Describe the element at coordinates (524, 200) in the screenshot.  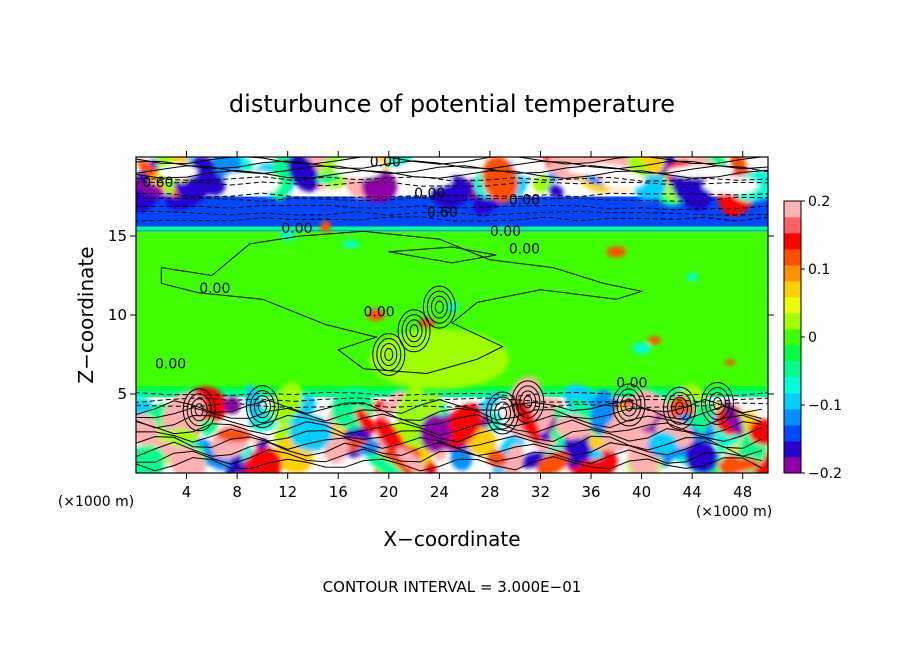
I see `contour-label-4: 0.00` at that location.